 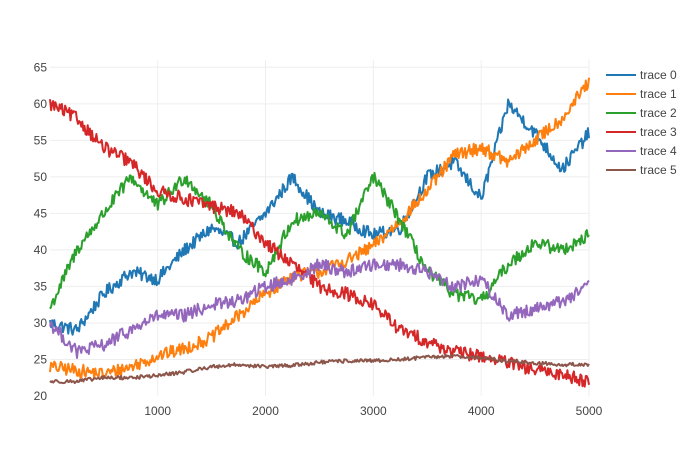 I want to click on legend-item: trace 1, so click(x=641, y=94).